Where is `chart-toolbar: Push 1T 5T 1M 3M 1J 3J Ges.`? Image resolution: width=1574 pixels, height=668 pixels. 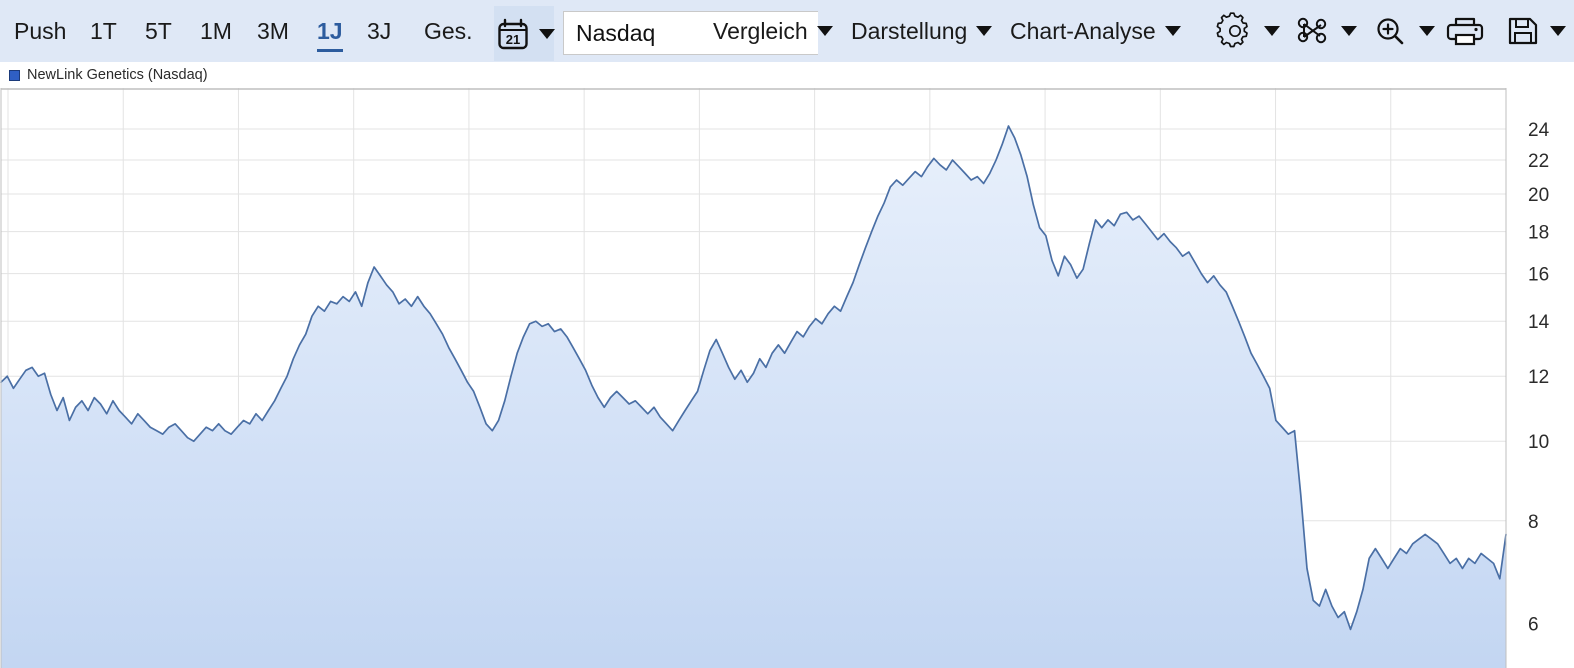 chart-toolbar: Push 1T 5T 1M 3M 1J 3J Ges. is located at coordinates (787, 31).